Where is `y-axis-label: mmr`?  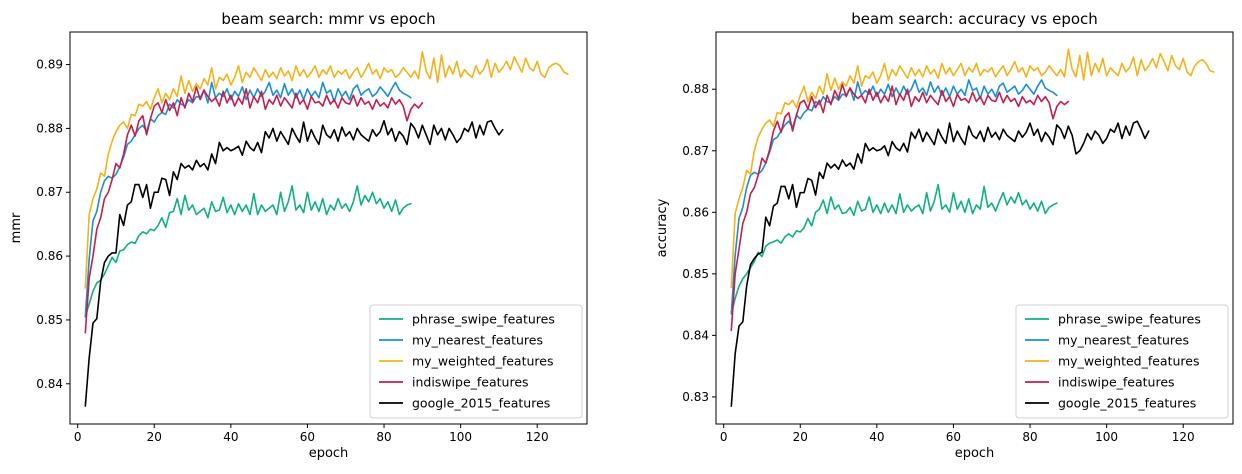 y-axis-label: mmr is located at coordinates (16, 227).